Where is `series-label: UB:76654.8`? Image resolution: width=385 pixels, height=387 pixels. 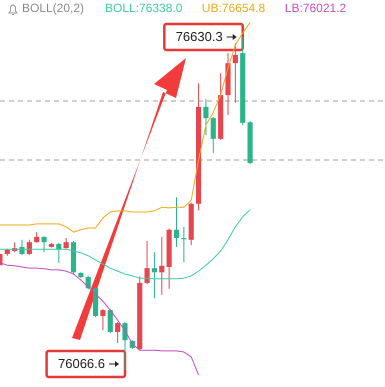
series-label: UB:76654.8 is located at coordinates (234, 8).